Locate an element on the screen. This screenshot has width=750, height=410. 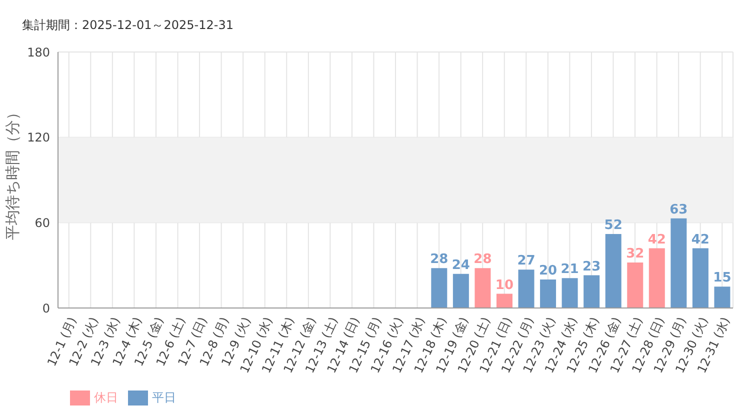
data-label: 15 is located at coordinates (722, 278).